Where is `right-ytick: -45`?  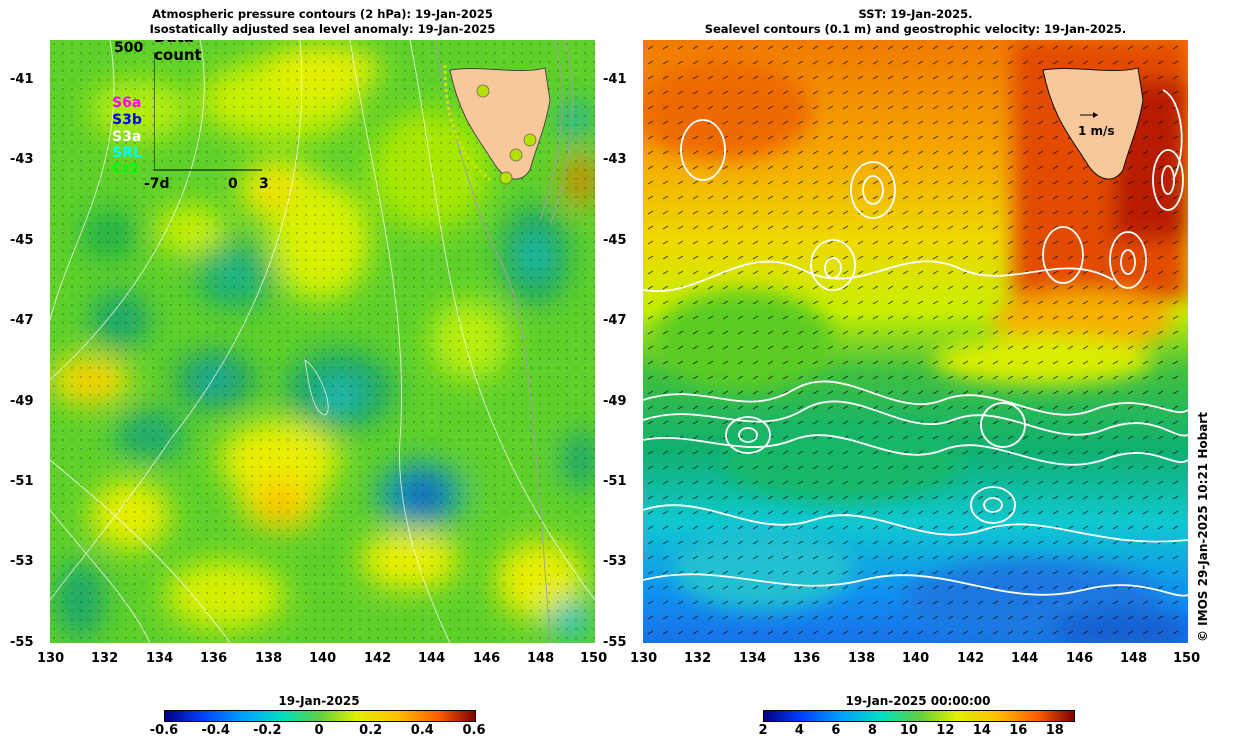 right-ytick: -45 is located at coordinates (615, 240).